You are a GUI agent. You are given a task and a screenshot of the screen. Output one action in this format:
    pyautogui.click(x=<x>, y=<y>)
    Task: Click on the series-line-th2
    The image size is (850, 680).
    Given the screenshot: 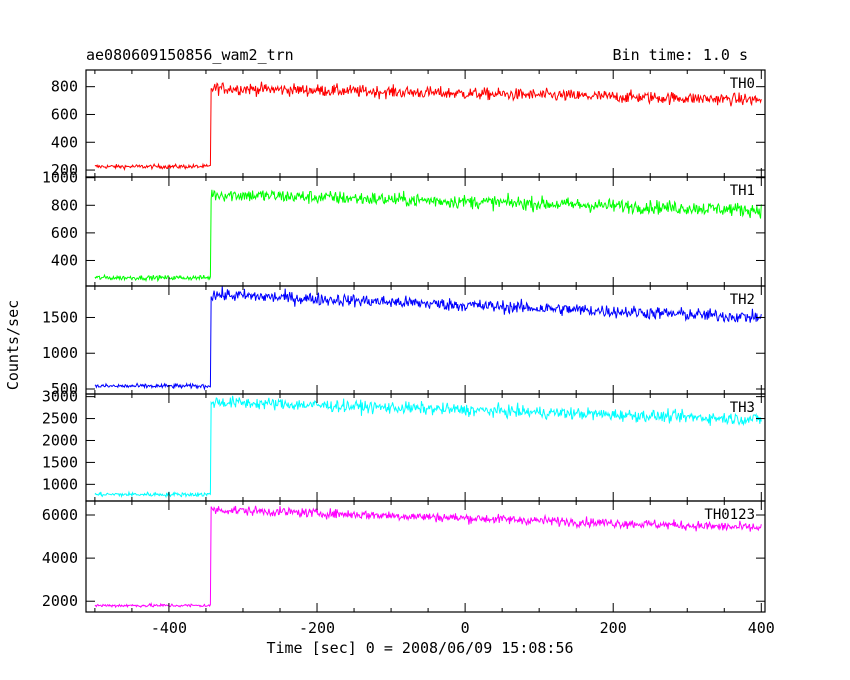 What is the action you would take?
    pyautogui.click(x=428, y=338)
    